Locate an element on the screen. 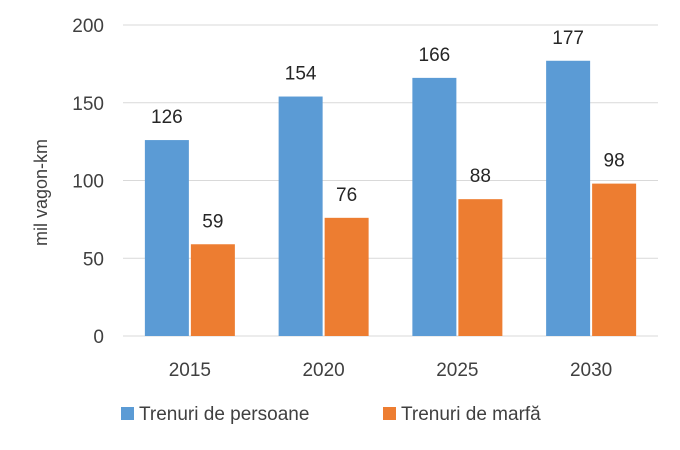 The width and height of the screenshot is (680, 450). x-tick-label: 2025 is located at coordinates (457, 370).